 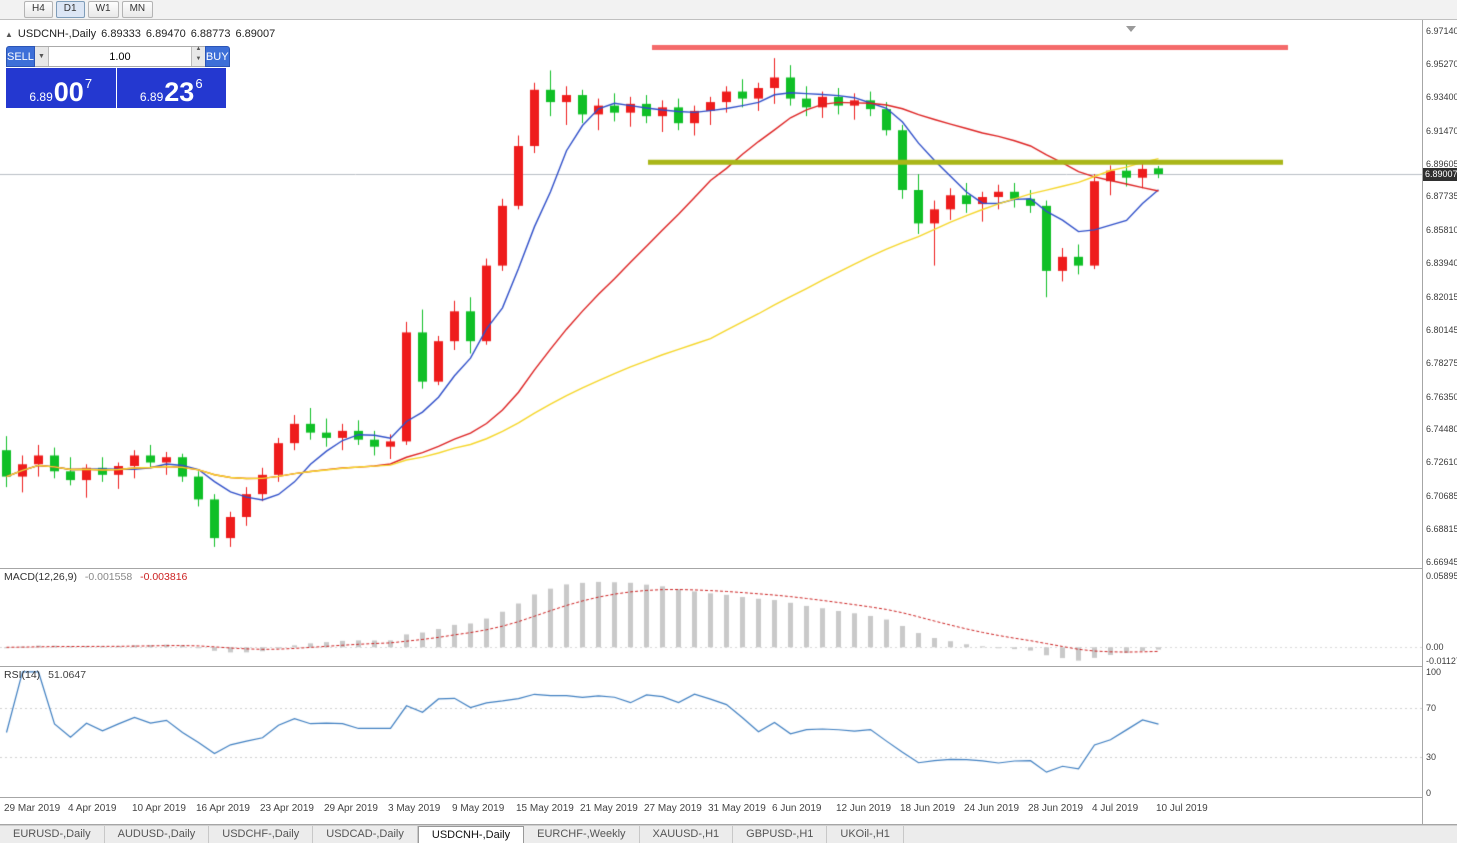 I want to click on bid-price-panel: 6.89 00 7, so click(x=61, y=88).